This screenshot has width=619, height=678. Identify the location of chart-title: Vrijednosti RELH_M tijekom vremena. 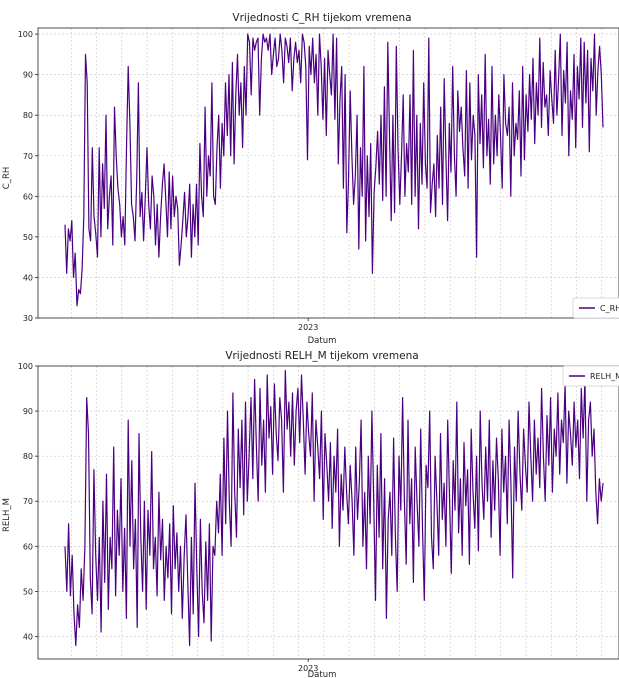
(321, 356).